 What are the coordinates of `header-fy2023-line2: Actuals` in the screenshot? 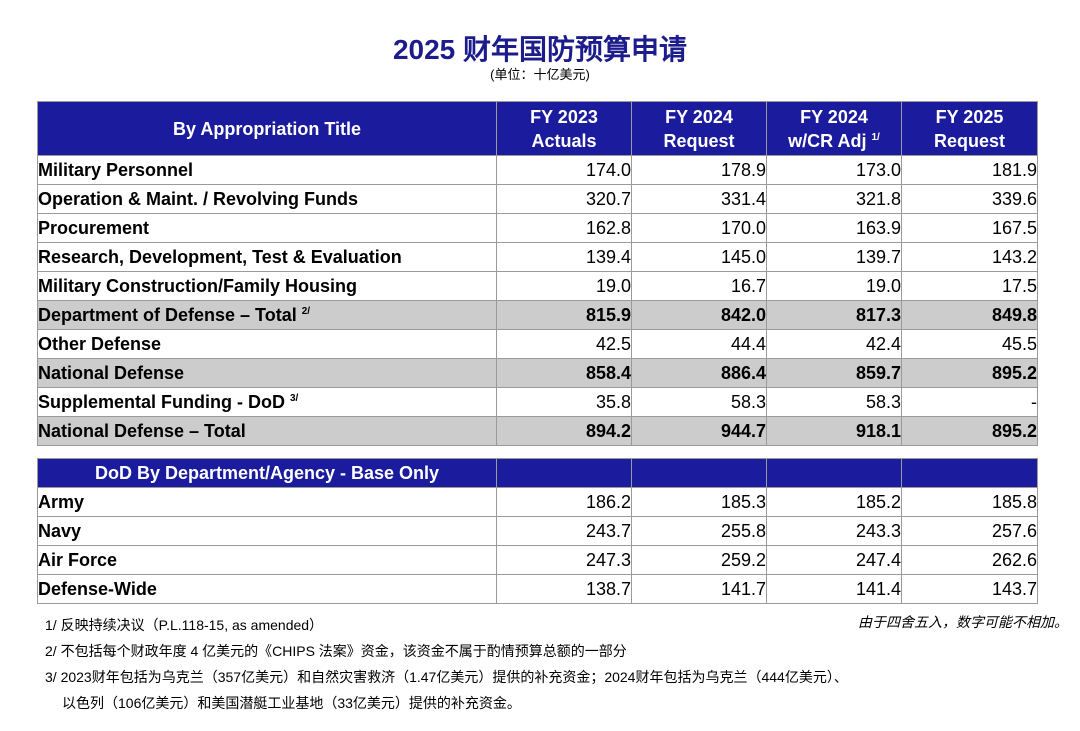 It's located at (564, 140).